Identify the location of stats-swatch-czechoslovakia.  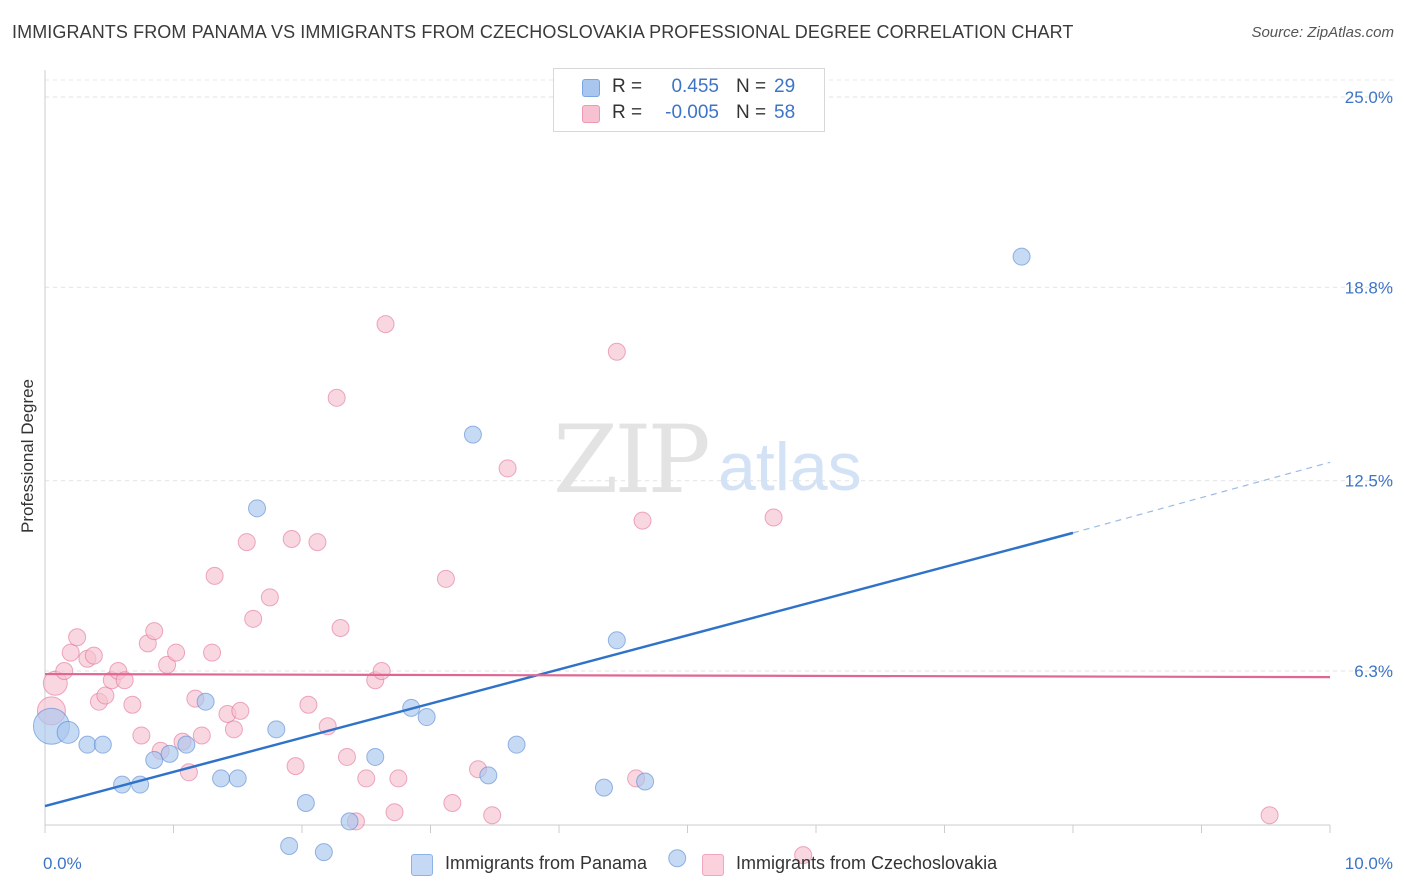
(591, 114).